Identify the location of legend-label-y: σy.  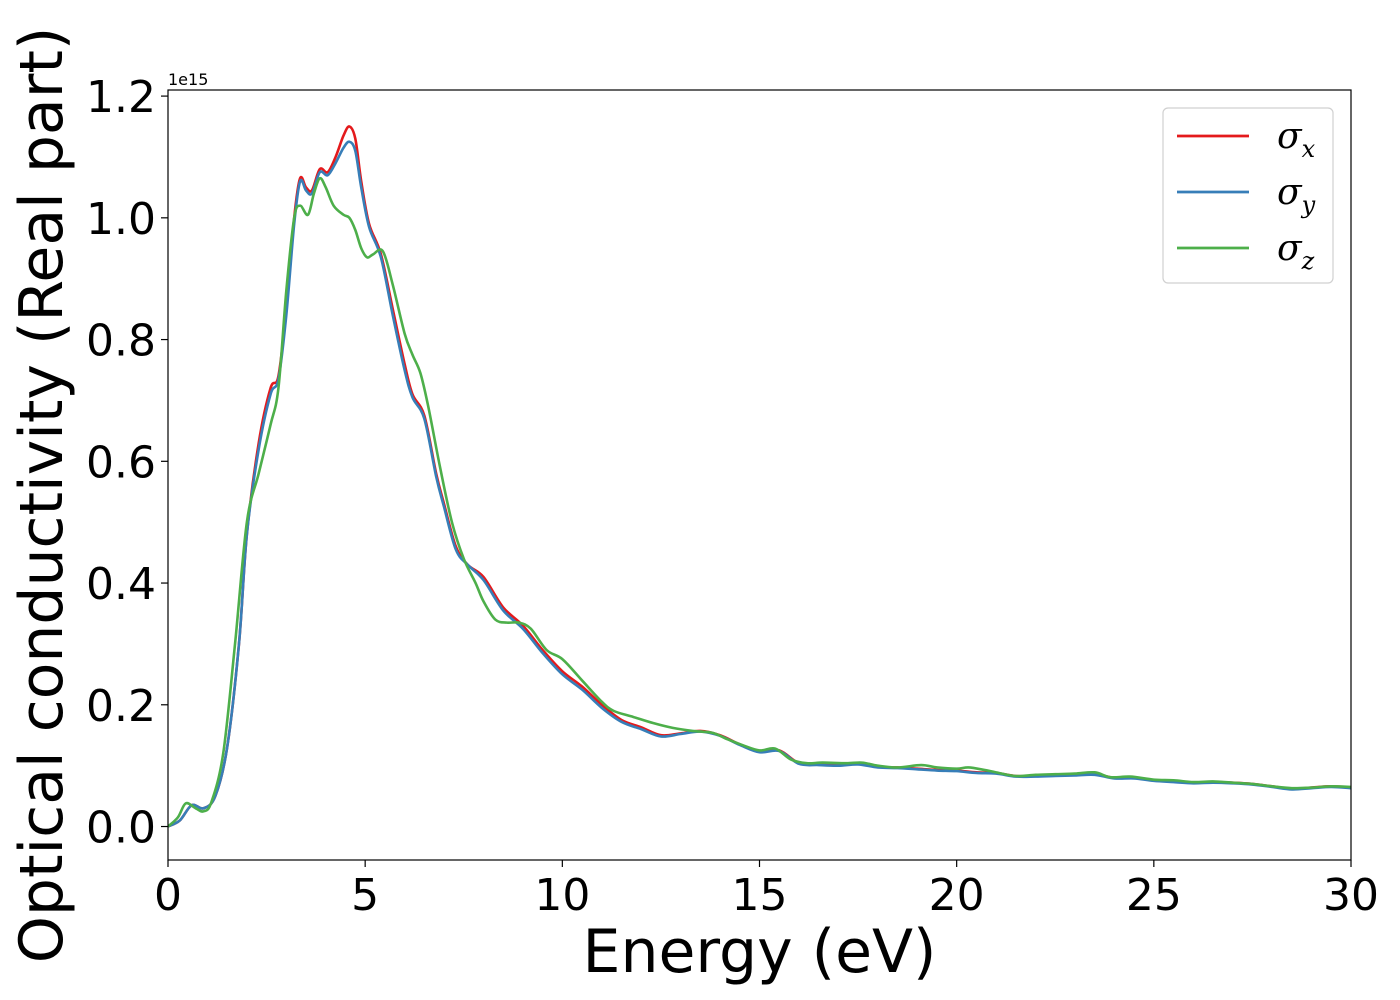
(1296, 195).